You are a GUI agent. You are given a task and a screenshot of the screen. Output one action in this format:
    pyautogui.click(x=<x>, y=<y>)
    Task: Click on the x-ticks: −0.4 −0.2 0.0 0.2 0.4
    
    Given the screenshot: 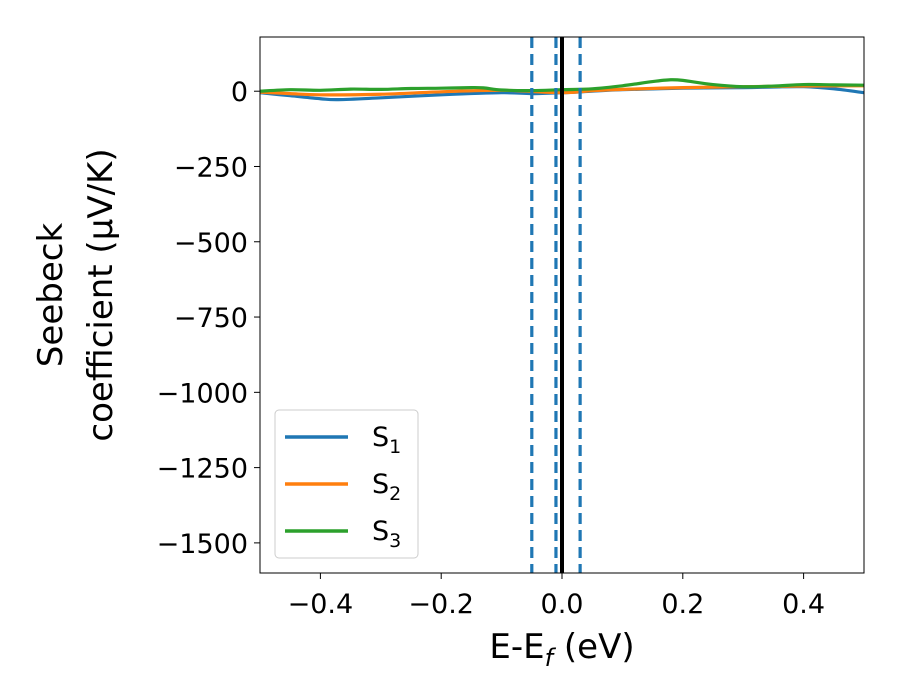 What is the action you would take?
    pyautogui.click(x=556, y=596)
    